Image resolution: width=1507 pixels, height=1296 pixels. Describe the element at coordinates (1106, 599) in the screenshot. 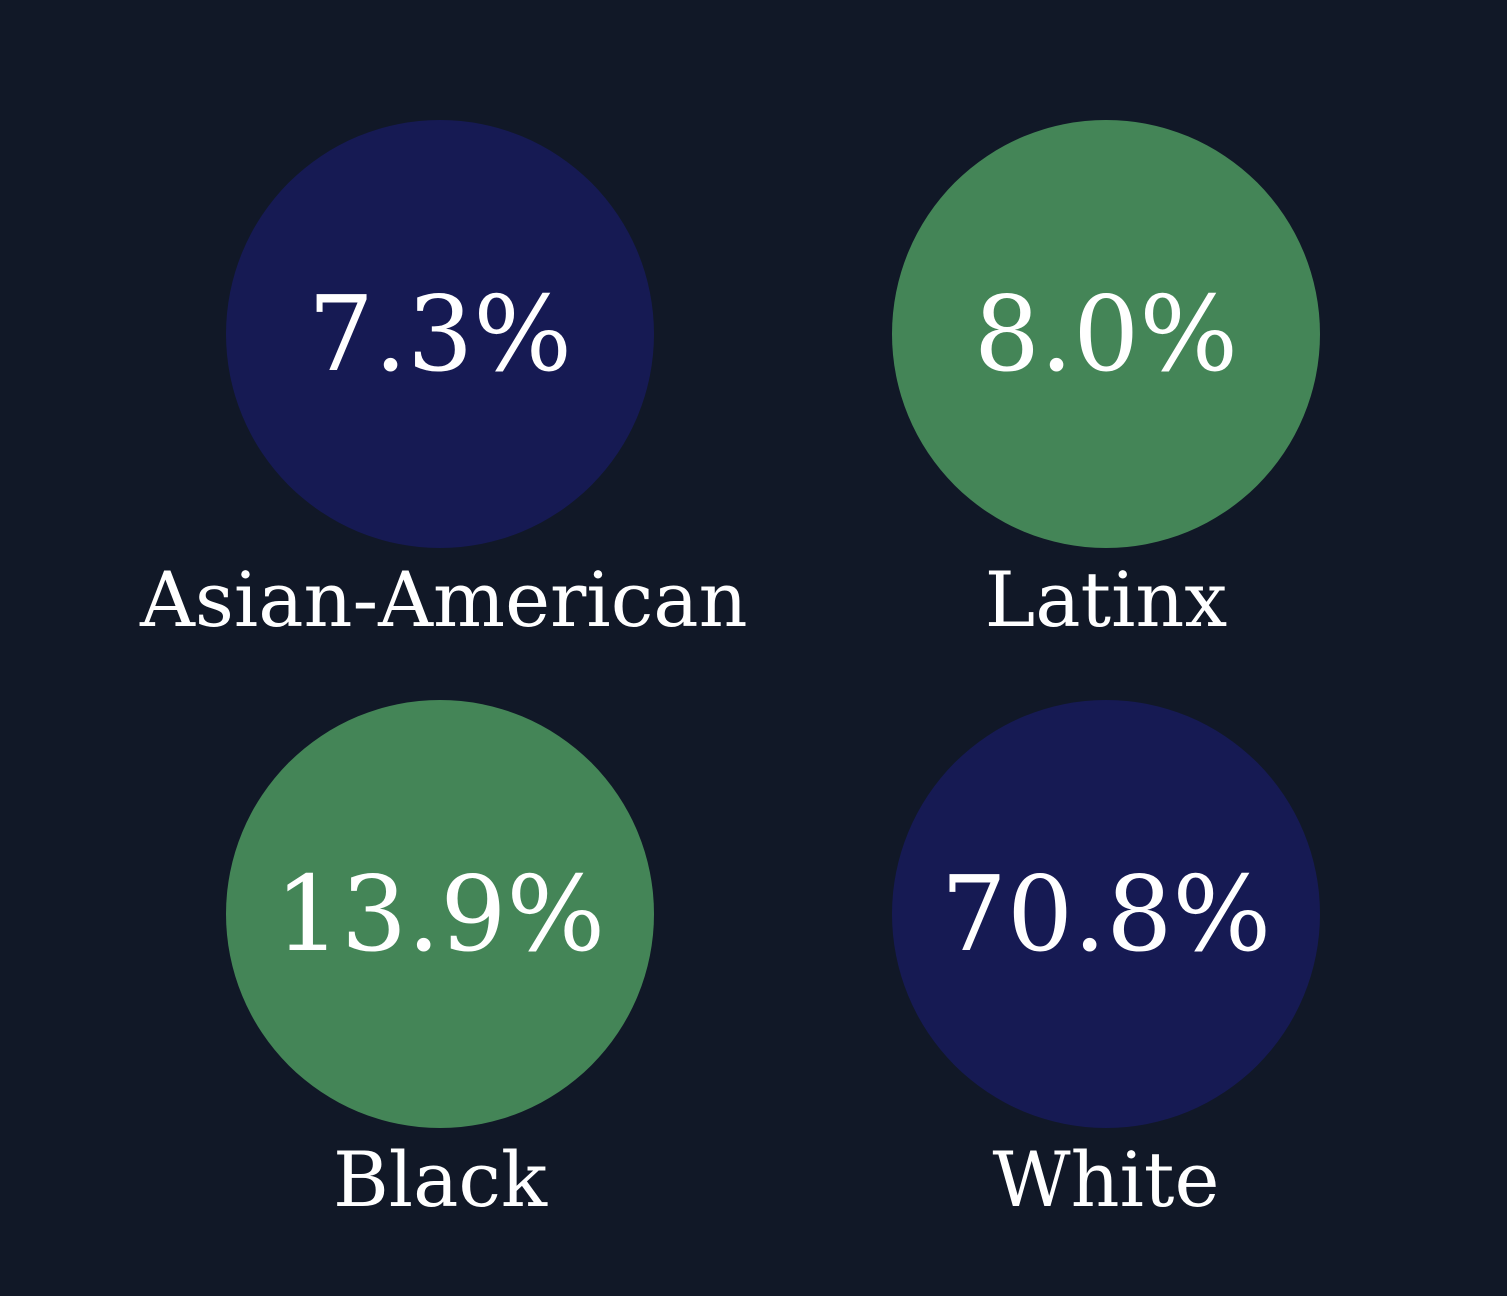

I see `stat-label: Latinx` at that location.